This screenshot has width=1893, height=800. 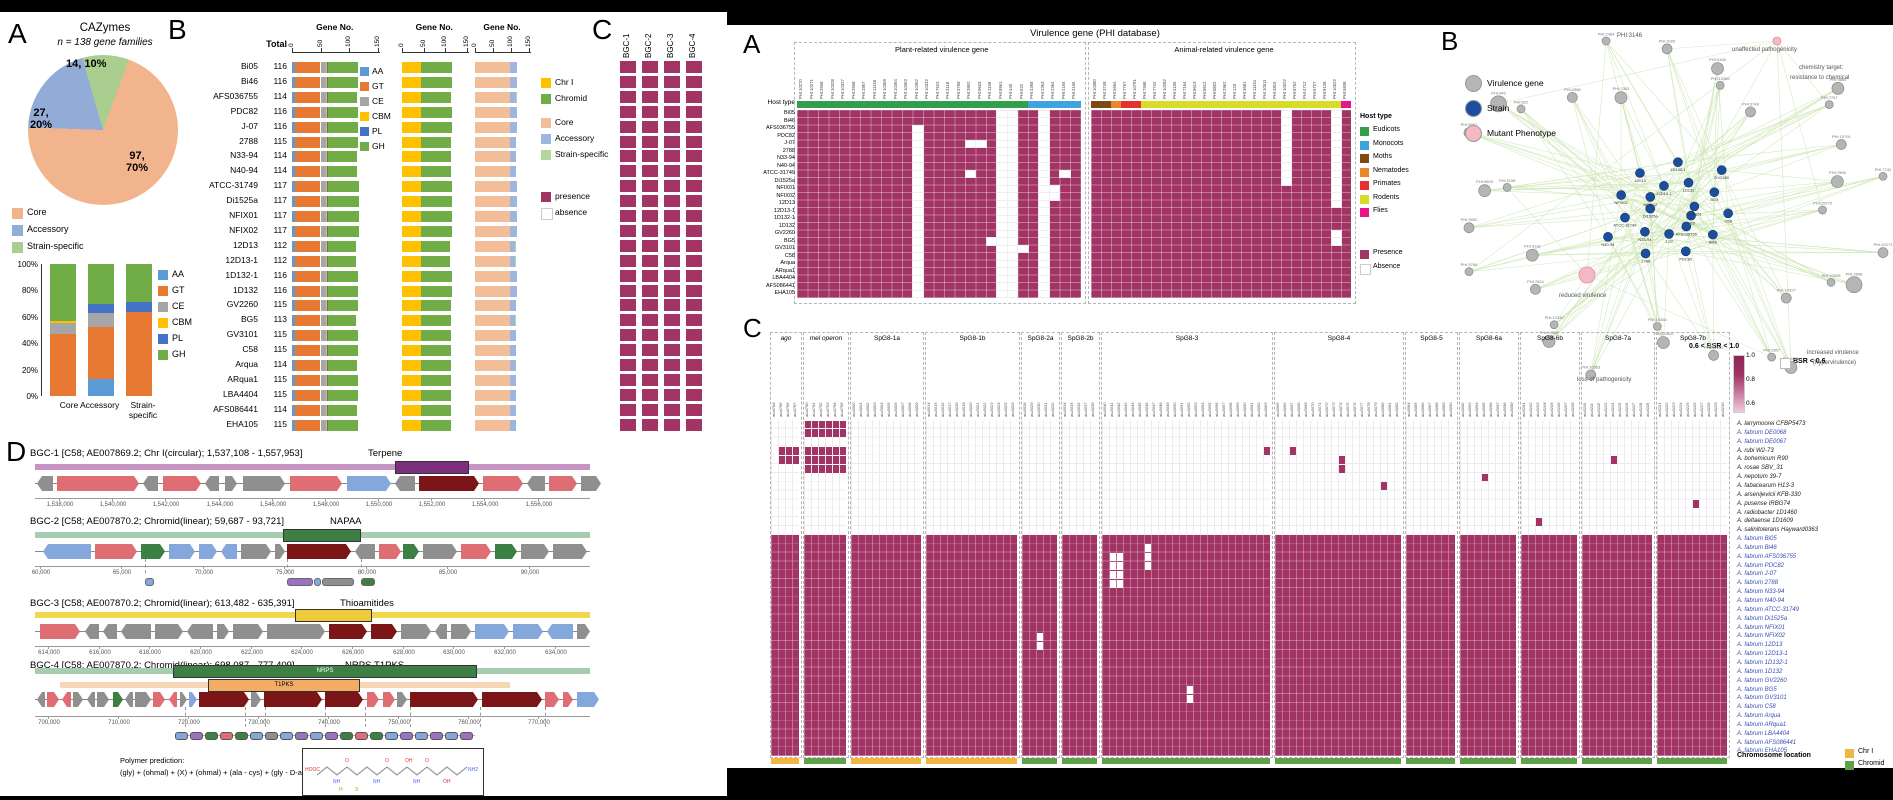 I want to click on species-row-label: A. fabrum ARqua1, so click(x=1761, y=725).